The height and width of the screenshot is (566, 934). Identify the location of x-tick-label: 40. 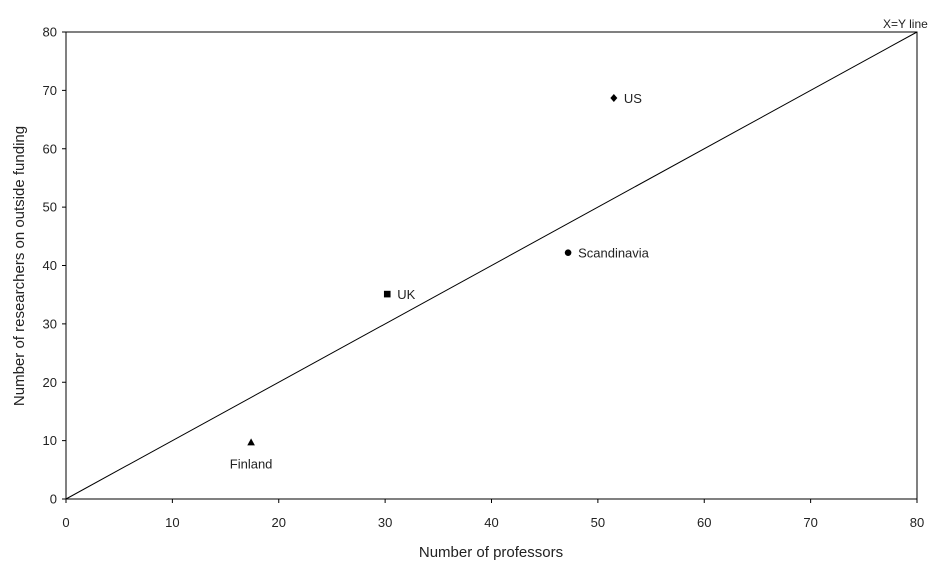
(491, 522).